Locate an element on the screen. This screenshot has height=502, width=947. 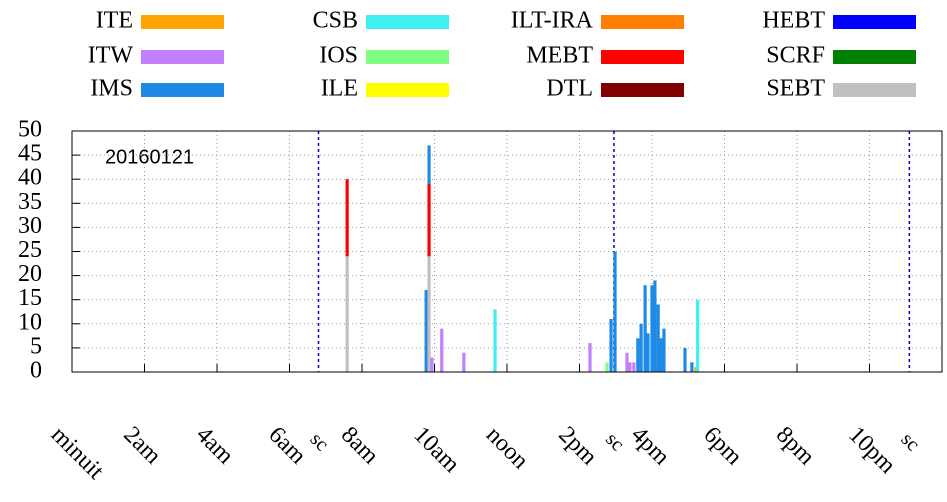
y-tick-label: 25 is located at coordinates (30, 250).